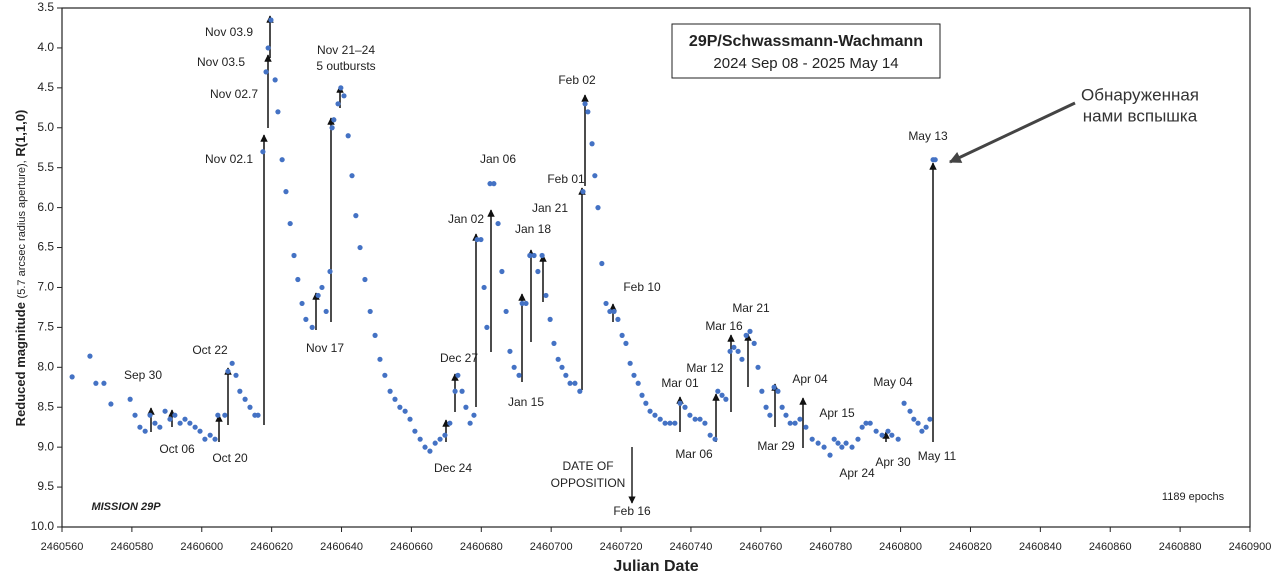 Image resolution: width=1280 pixels, height=582 pixels. What do you see at coordinates (694, 454) in the screenshot?
I see `annotation: Mar 06` at bounding box center [694, 454].